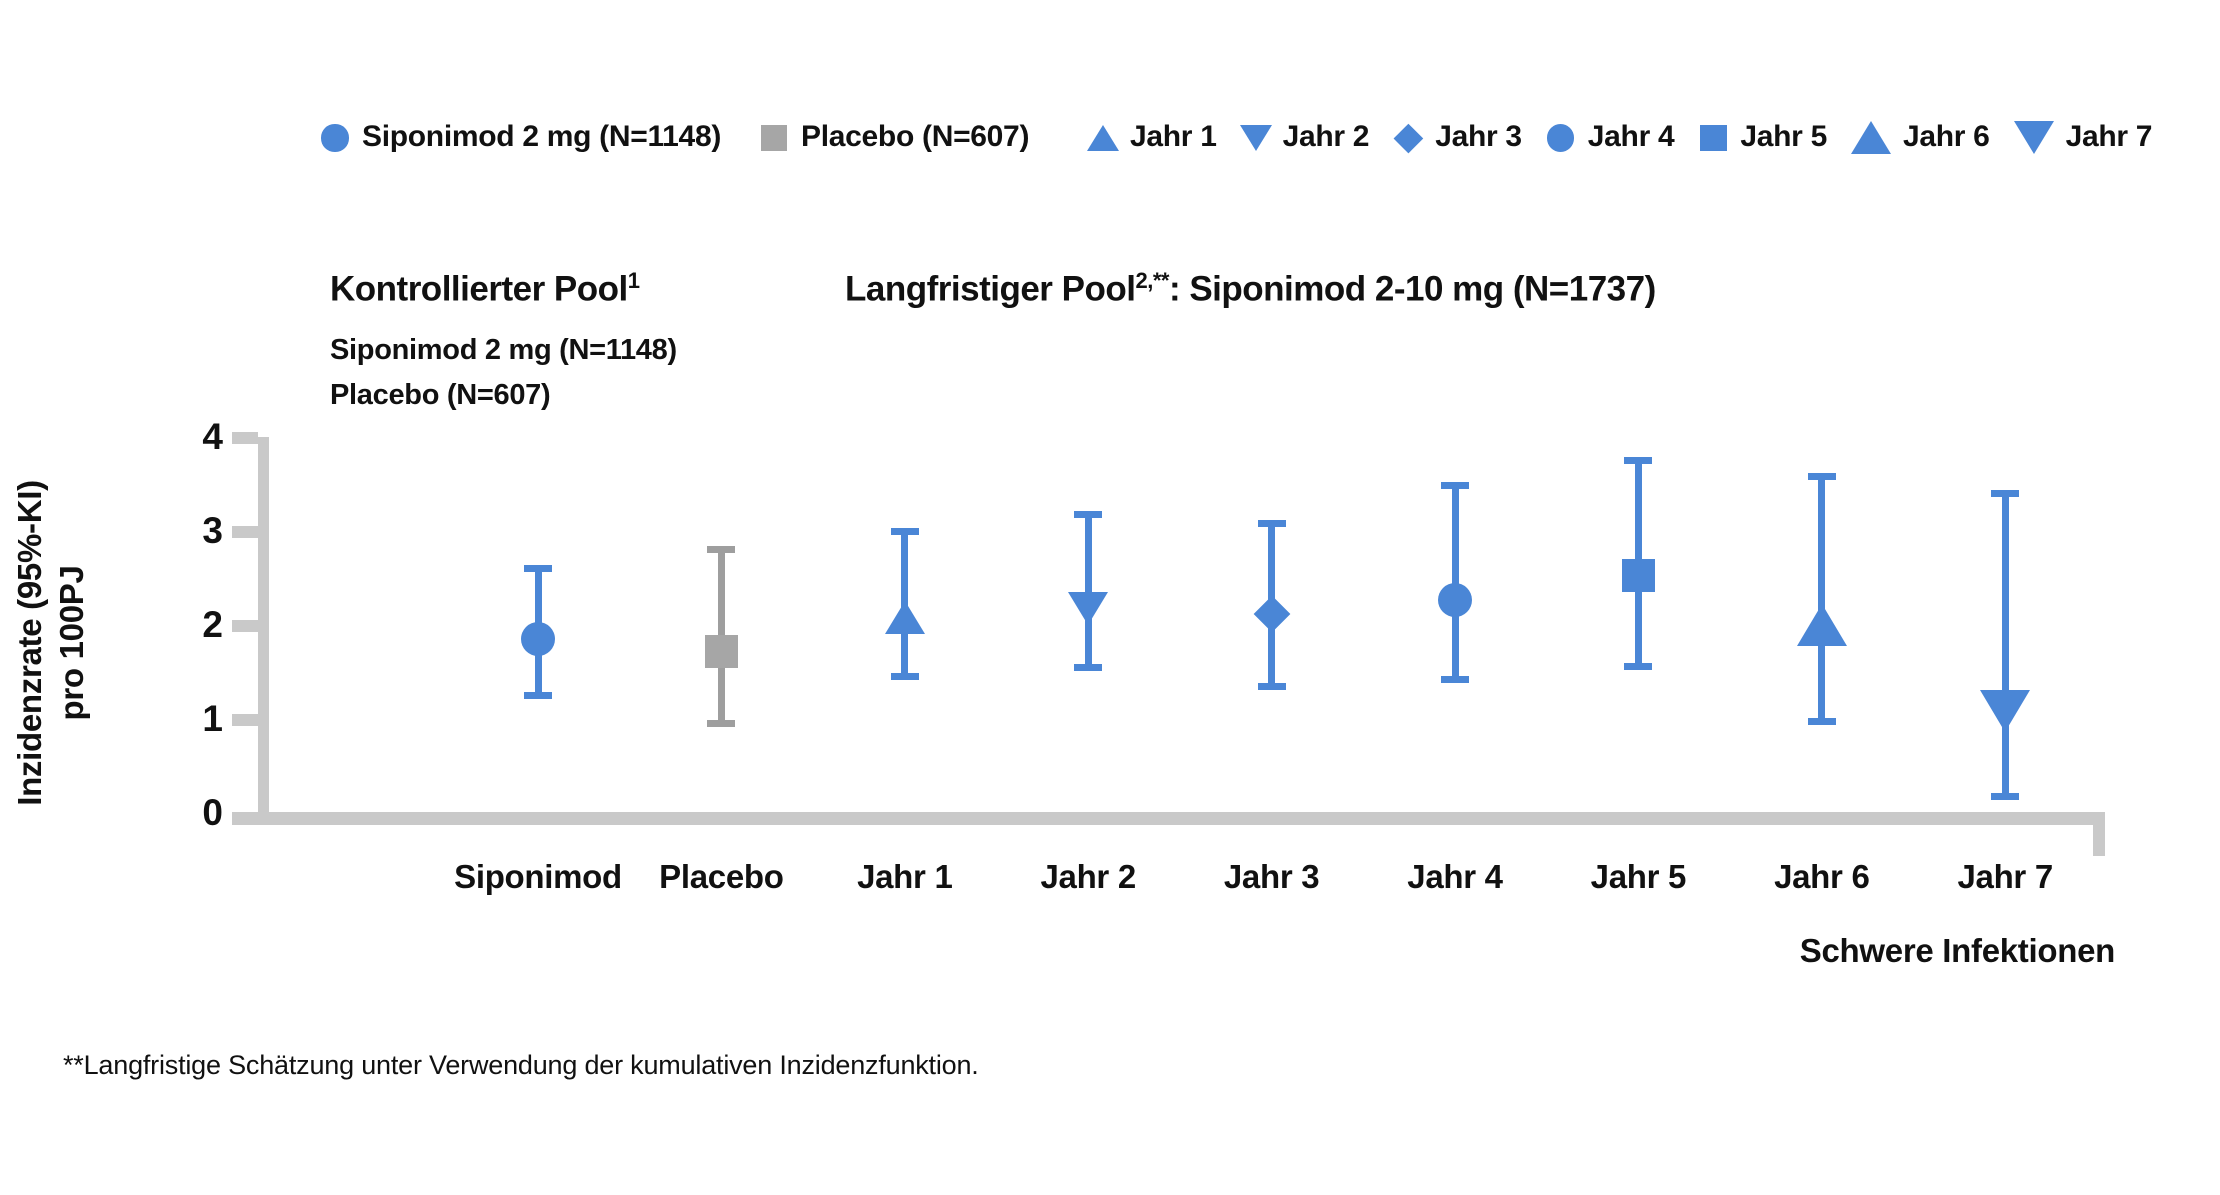 The height and width of the screenshot is (1195, 2220). I want to click on legend-item-jahr-5: Jahr 5, so click(1762, 137).